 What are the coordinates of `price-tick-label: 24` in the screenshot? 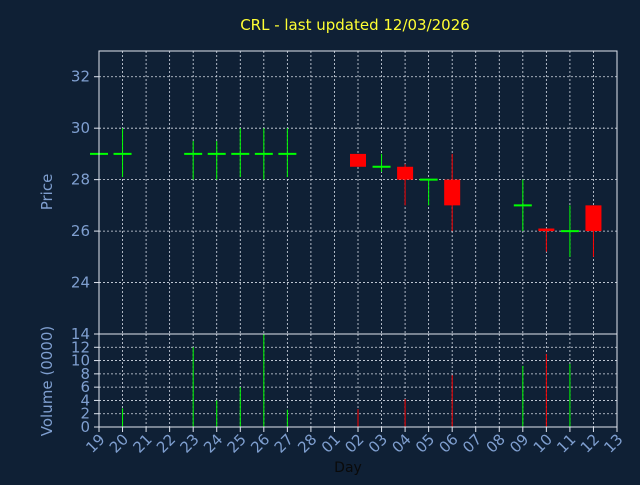 It's located at (80, 283).